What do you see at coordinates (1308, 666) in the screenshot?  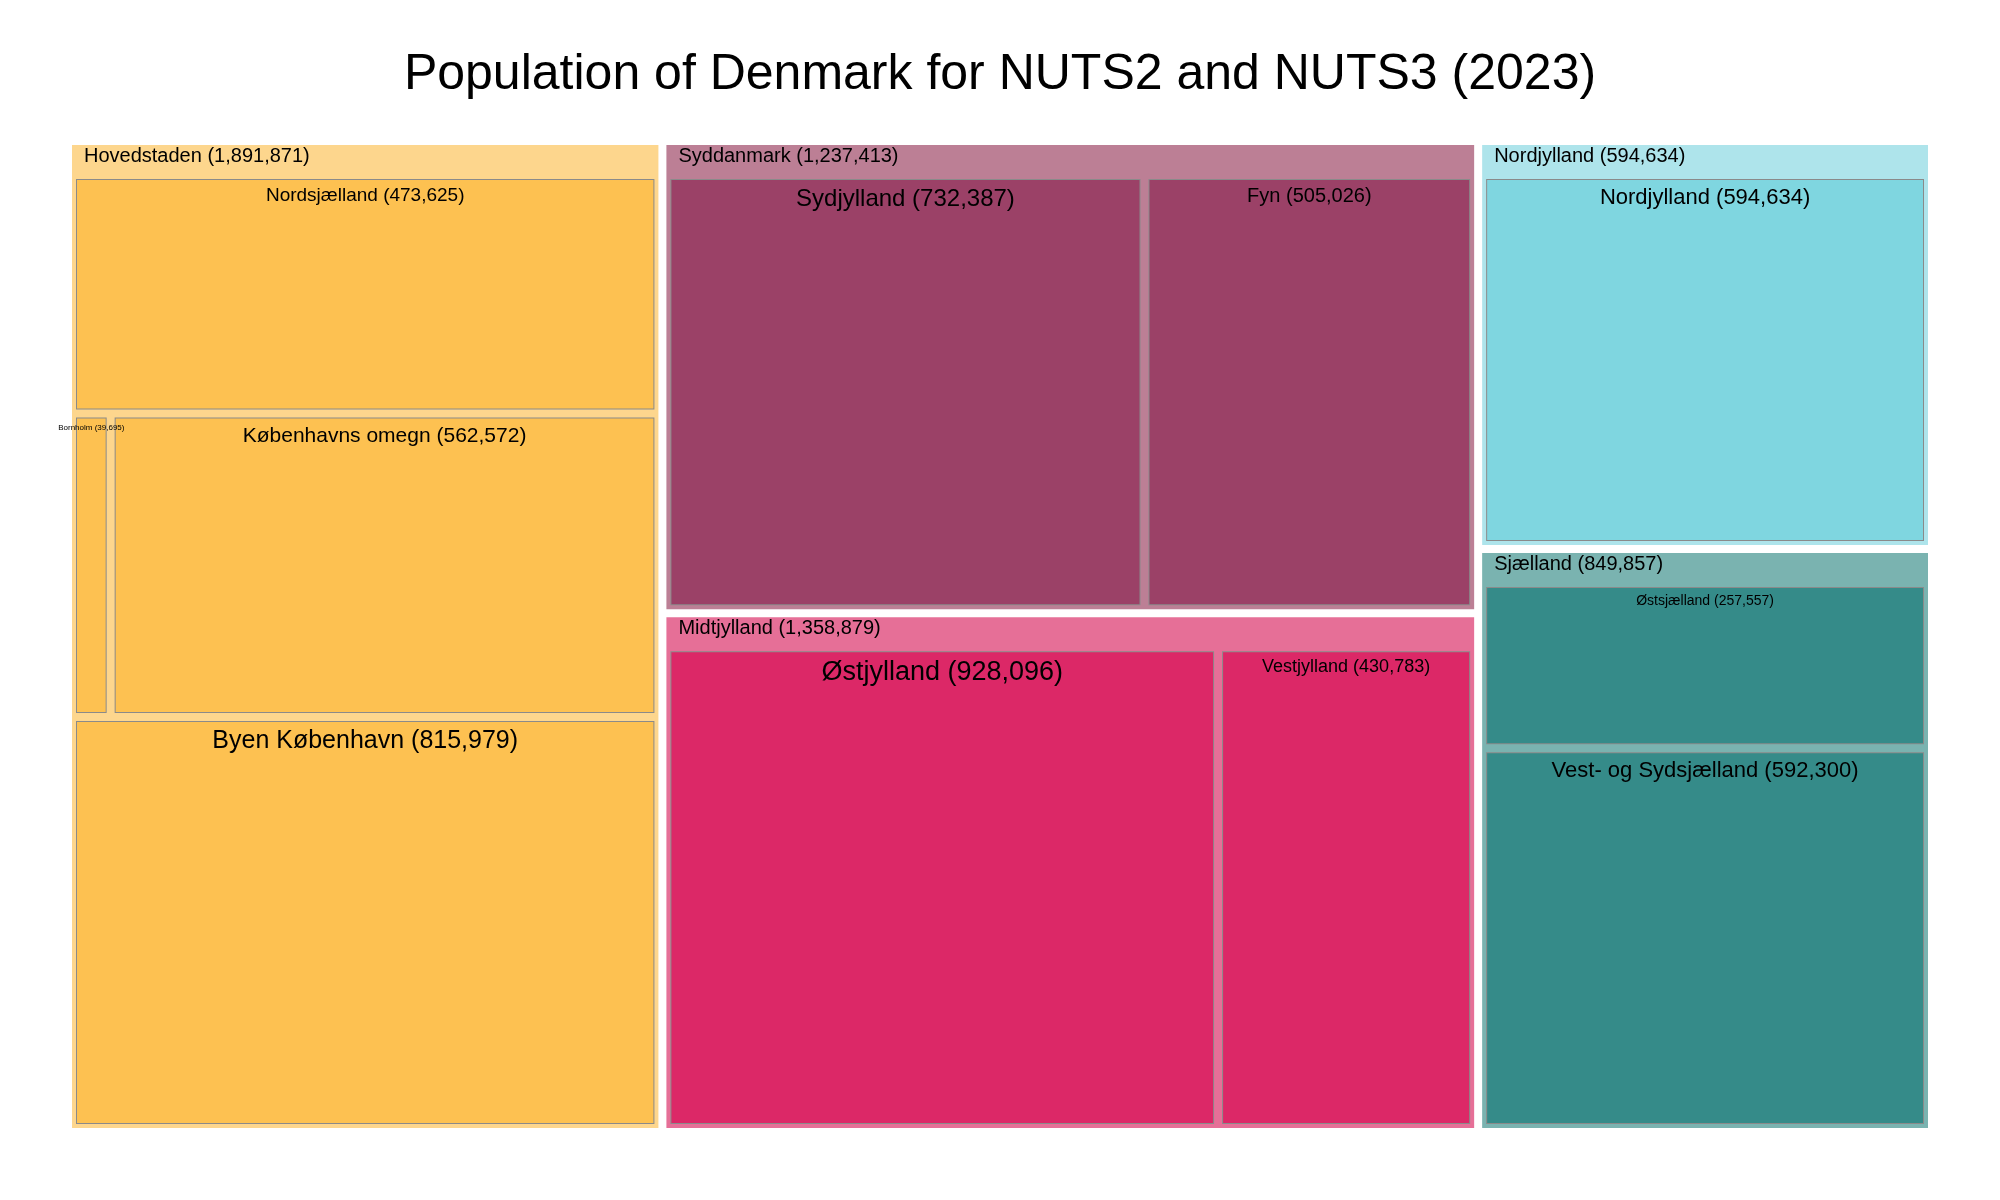 I see `category-label: Vestjylland` at bounding box center [1308, 666].